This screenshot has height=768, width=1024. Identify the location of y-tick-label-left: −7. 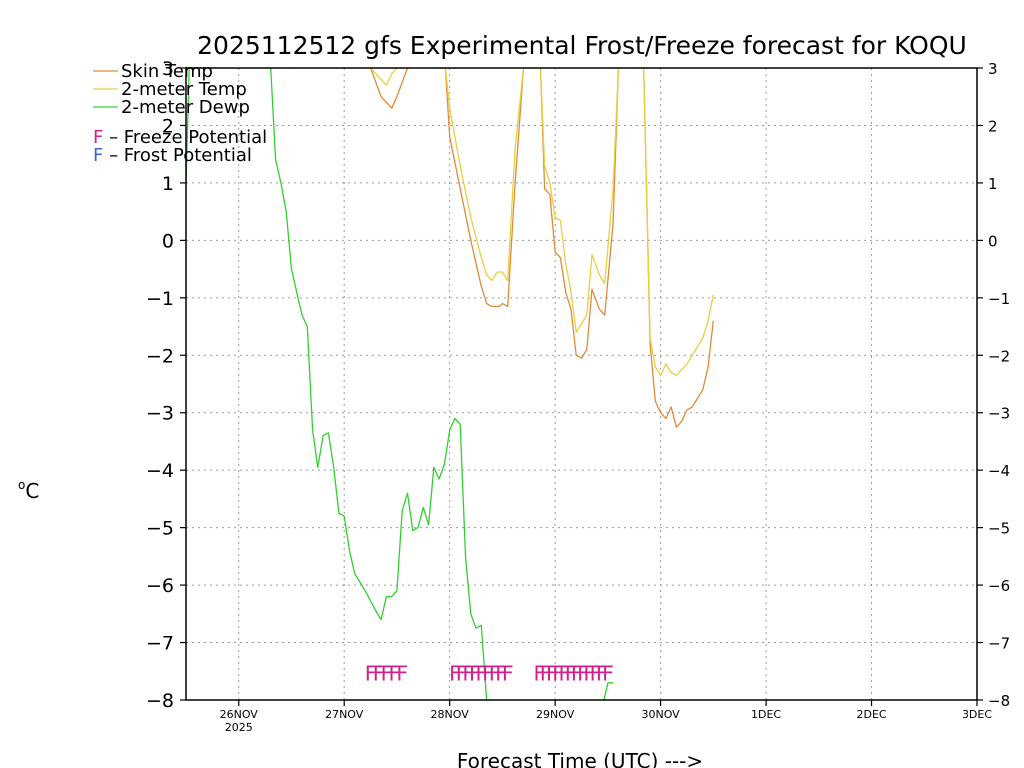
(160, 644).